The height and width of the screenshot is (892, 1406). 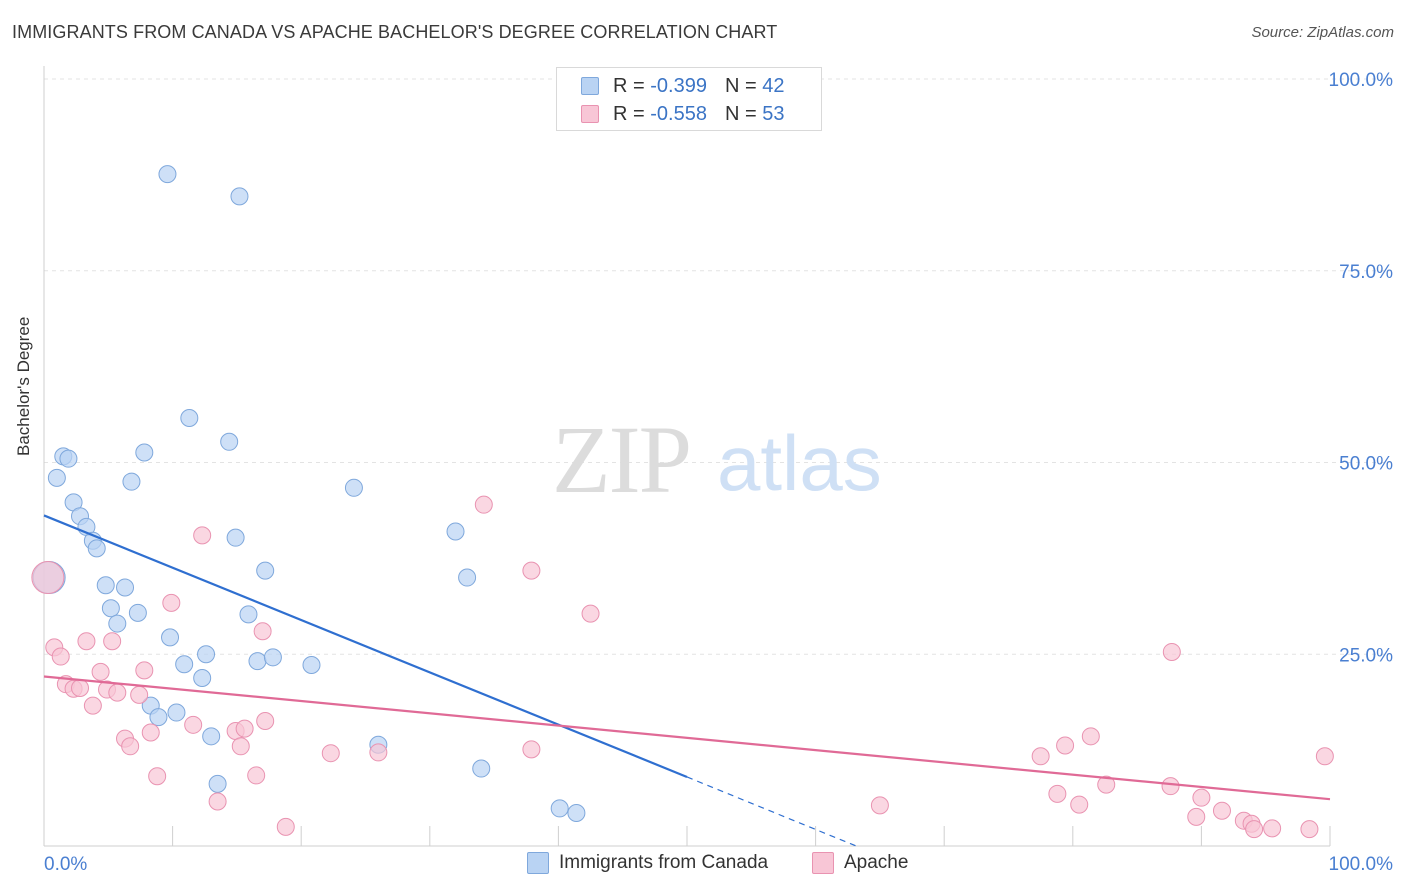 I want to click on legend-r-value-2: -0.558, so click(x=678, y=113).